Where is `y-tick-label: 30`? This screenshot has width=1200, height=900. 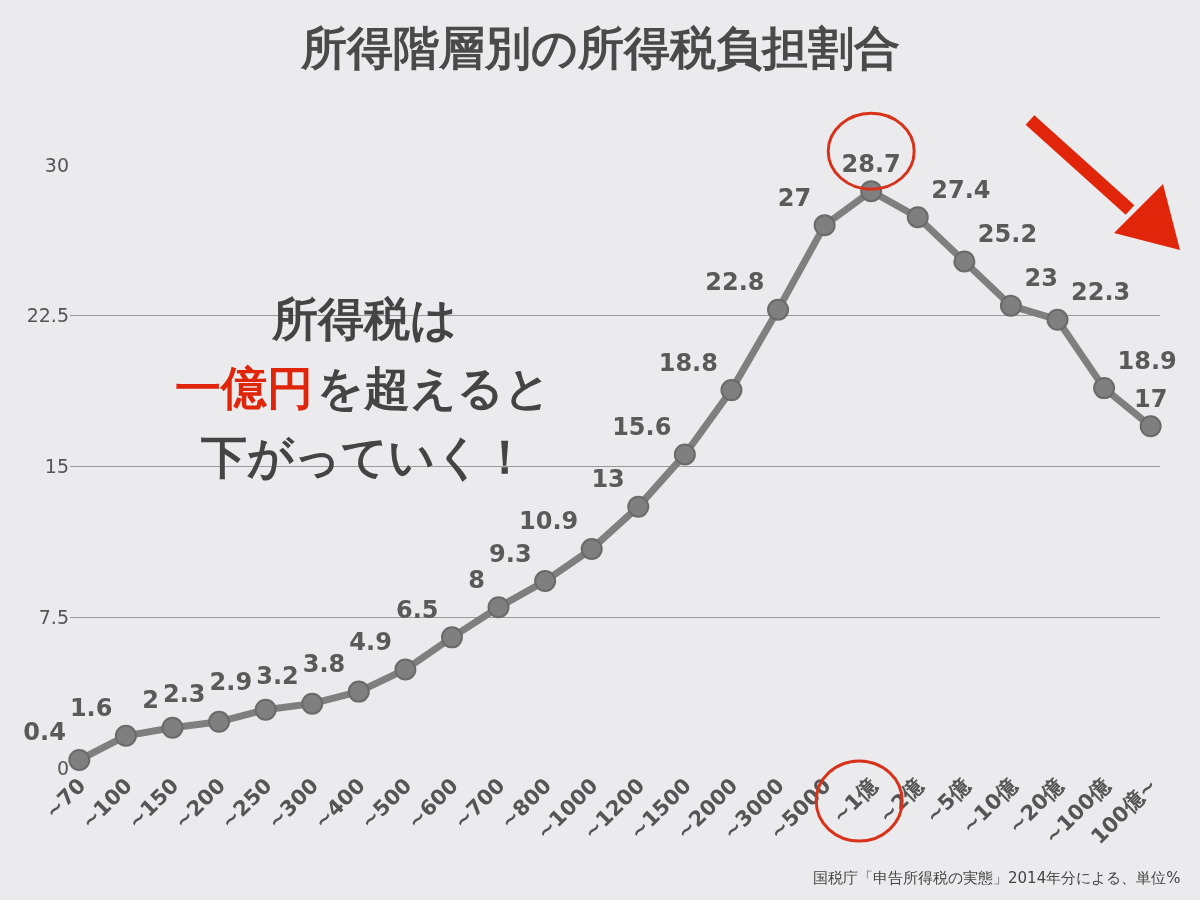 y-tick-label: 30 is located at coordinates (56, 164).